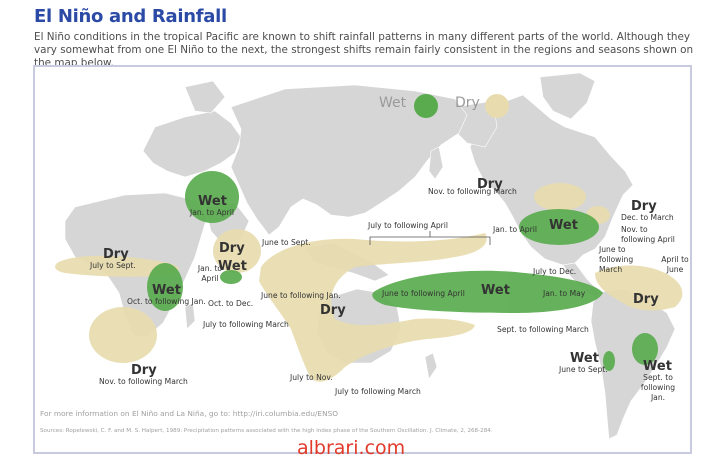  Describe the element at coordinates (231, 303) in the screenshot. I see `region-sri-lanka-season: Oct. to Dec.` at that location.